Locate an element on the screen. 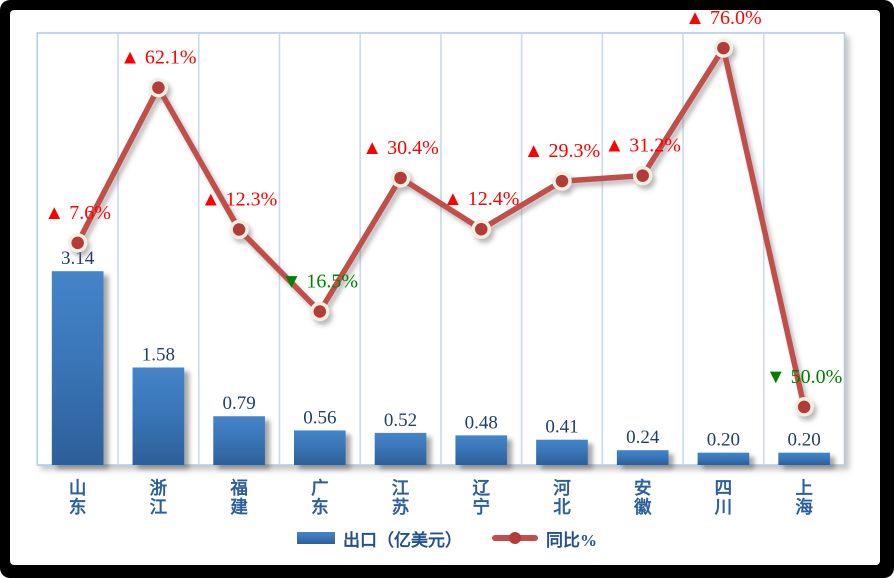 Image resolution: width=894 pixels, height=578 pixels. category-label: 四川 is located at coordinates (723, 497).